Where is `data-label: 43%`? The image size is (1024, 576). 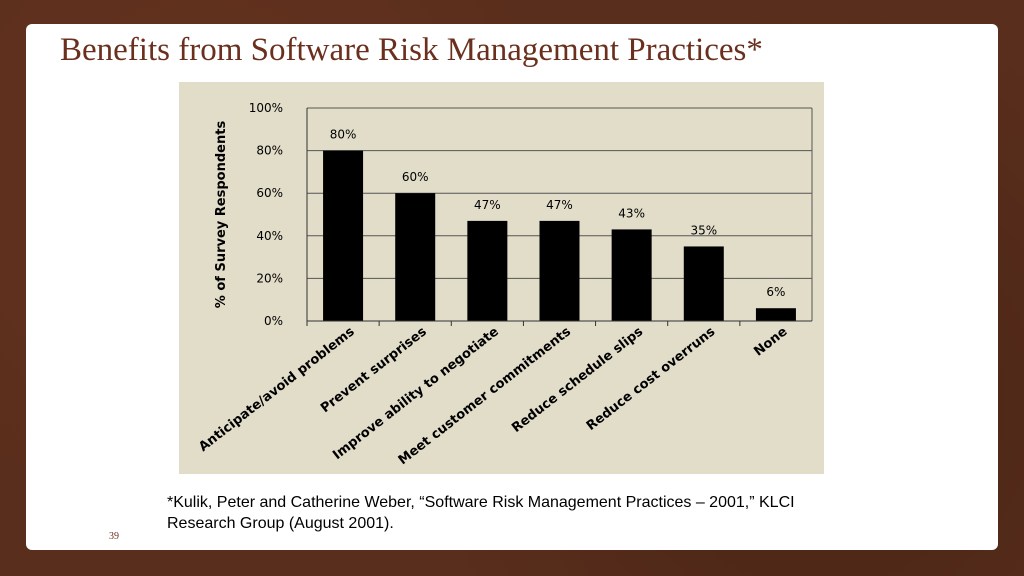
data-label: 43% is located at coordinates (631, 213).